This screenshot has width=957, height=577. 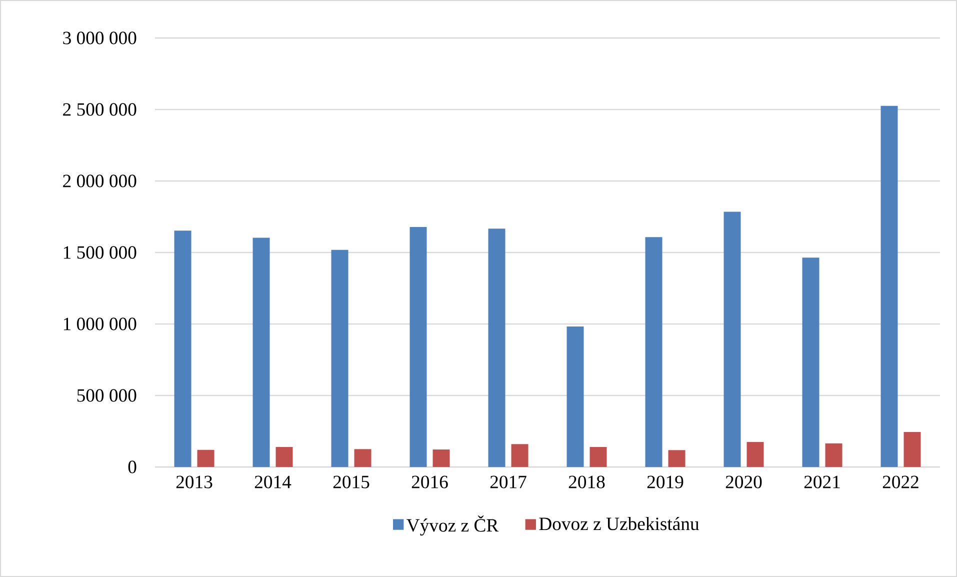 What do you see at coordinates (106, 395) in the screenshot?
I see `y-tick-label: 500 000` at bounding box center [106, 395].